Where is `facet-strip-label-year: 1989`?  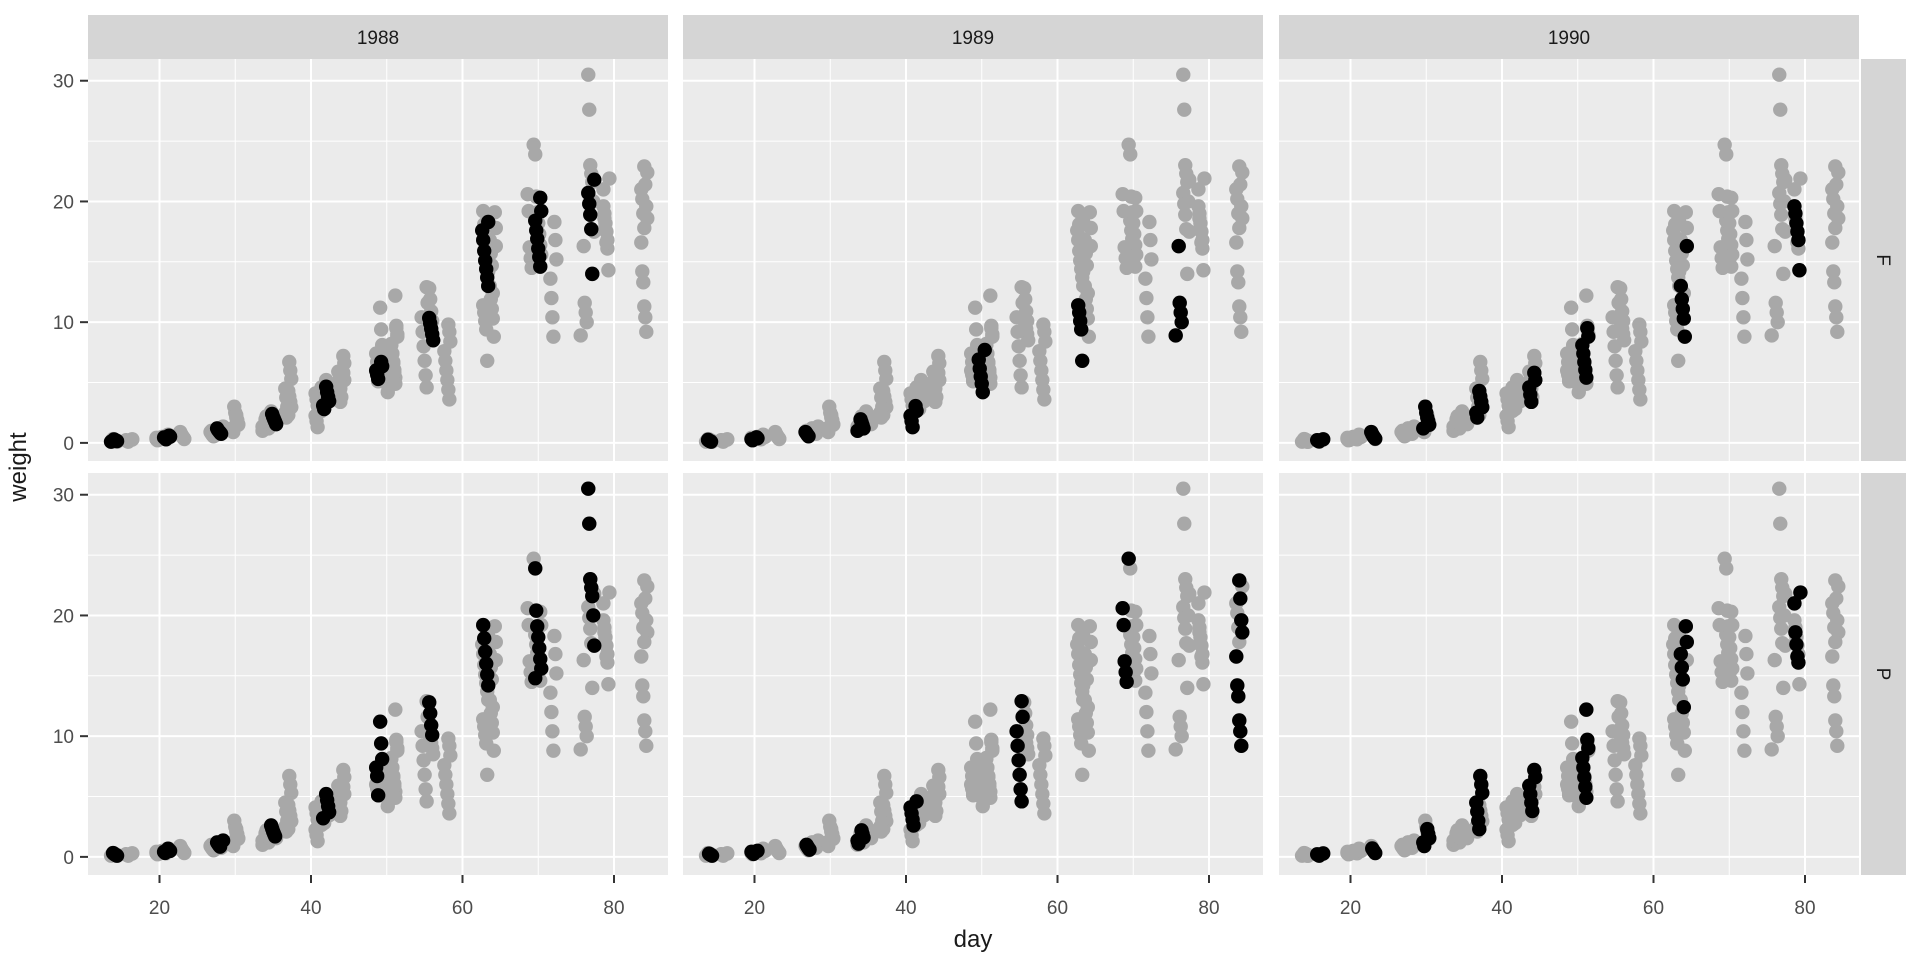 facet-strip-label-year: 1989 is located at coordinates (973, 38).